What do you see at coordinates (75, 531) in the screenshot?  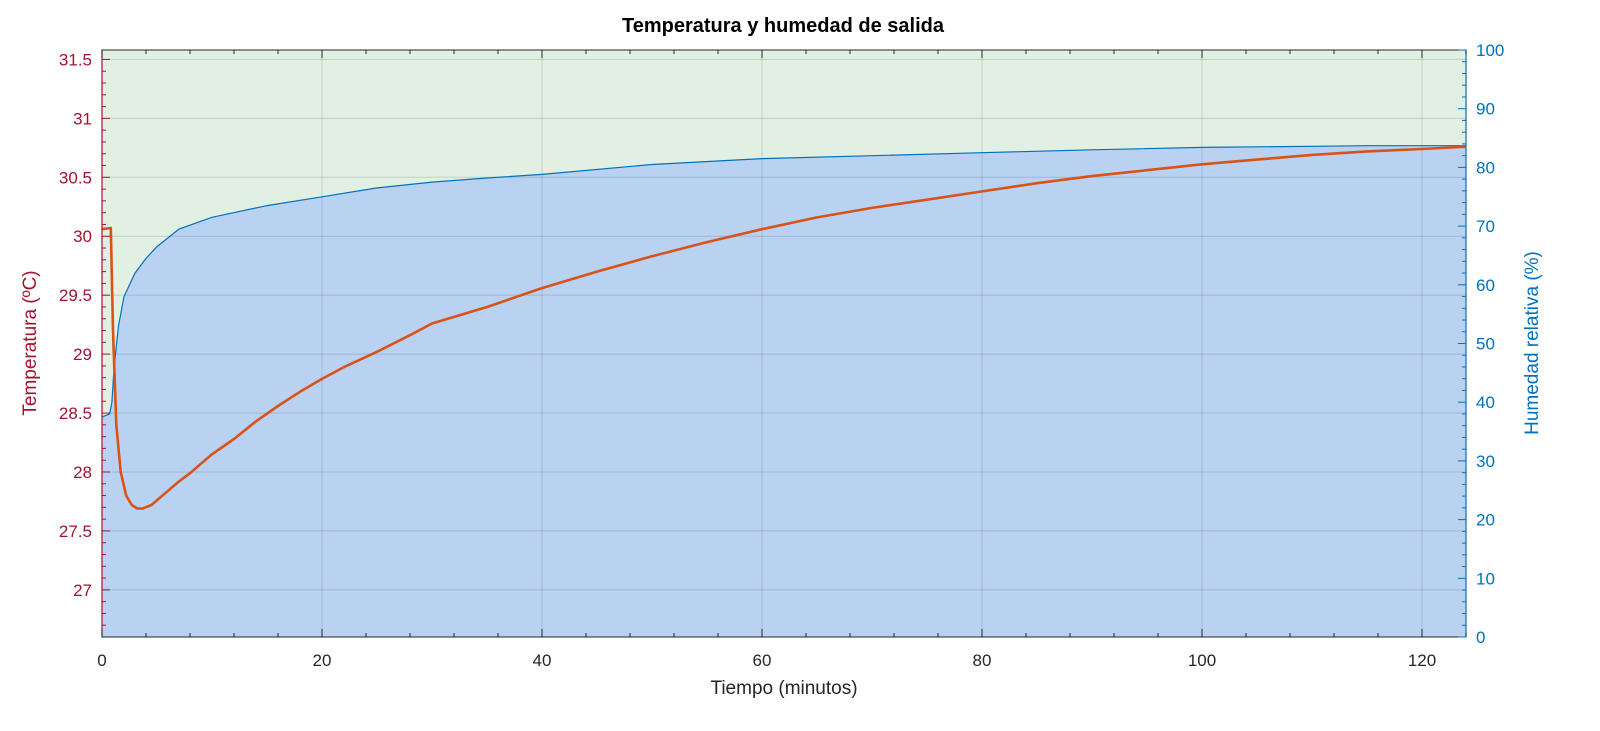 I see `y-left-tick-label: 27.5` at bounding box center [75, 531].